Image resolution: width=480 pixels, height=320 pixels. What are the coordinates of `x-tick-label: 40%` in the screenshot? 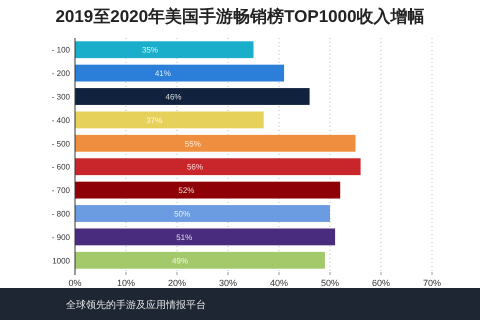 It's located at (279, 283).